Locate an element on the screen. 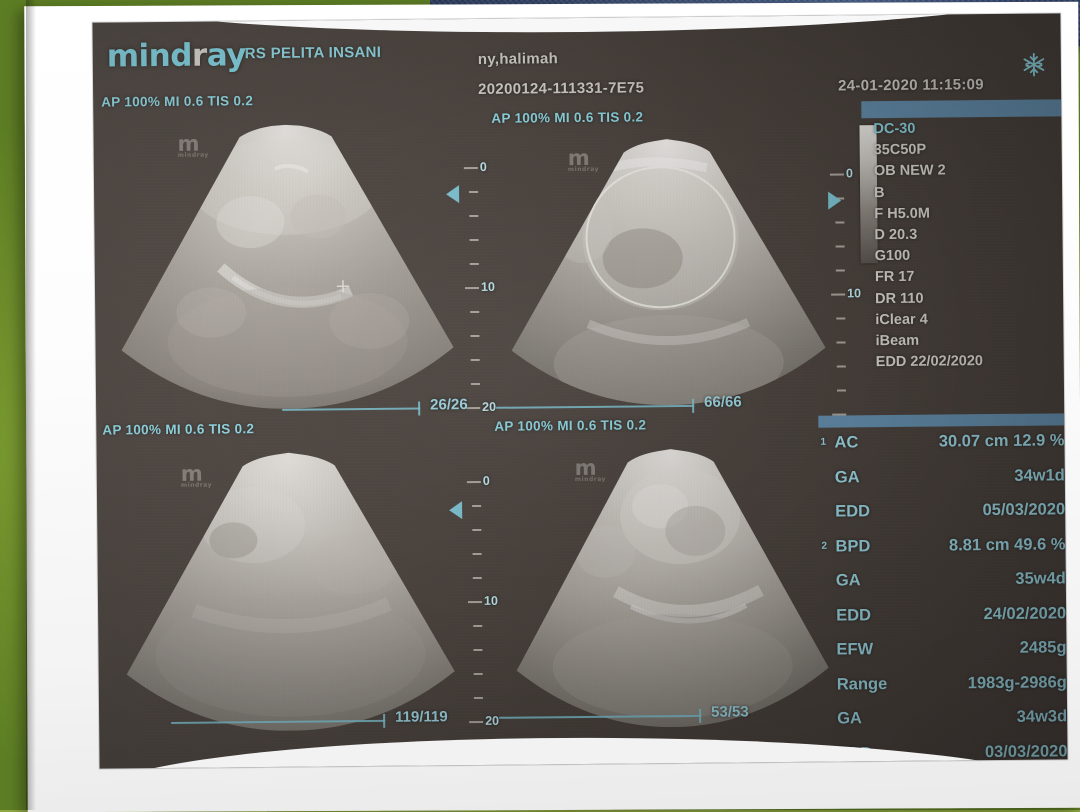 The image size is (1080, 812). depth-label-0-bl: 0 is located at coordinates (486, 481).